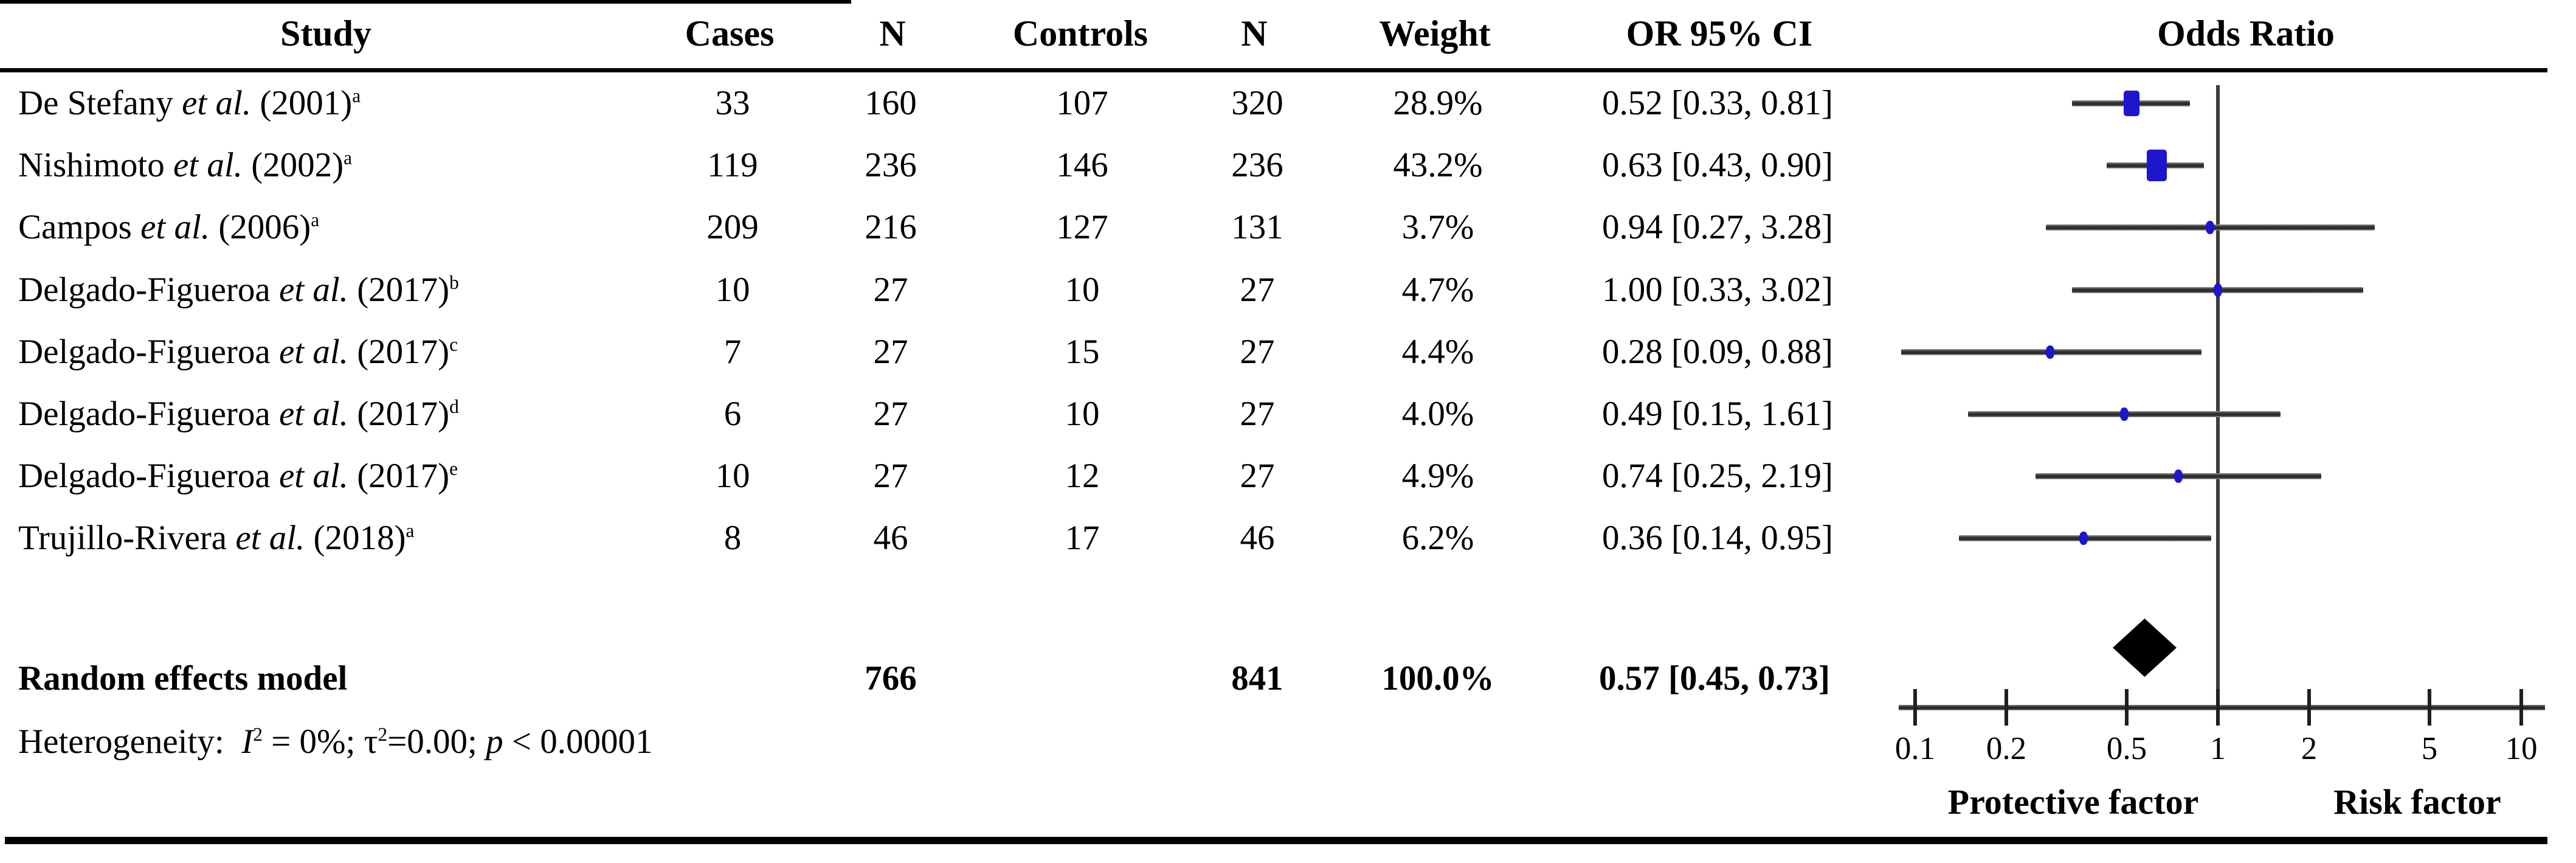 Image resolution: width=2576 pixels, height=863 pixels. Describe the element at coordinates (732, 103) in the screenshot. I see `cases-value: 33` at that location.